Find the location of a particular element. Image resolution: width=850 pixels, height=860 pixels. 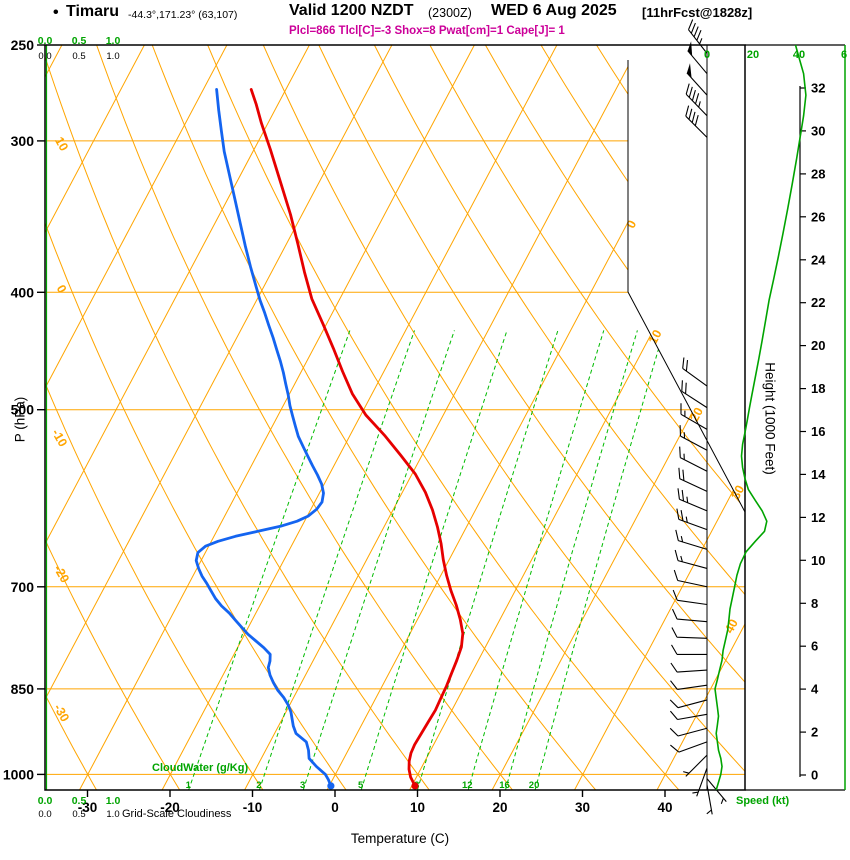

cloudiness-axis-label: Grid-Scale Cloudiness is located at coordinates (177, 814).